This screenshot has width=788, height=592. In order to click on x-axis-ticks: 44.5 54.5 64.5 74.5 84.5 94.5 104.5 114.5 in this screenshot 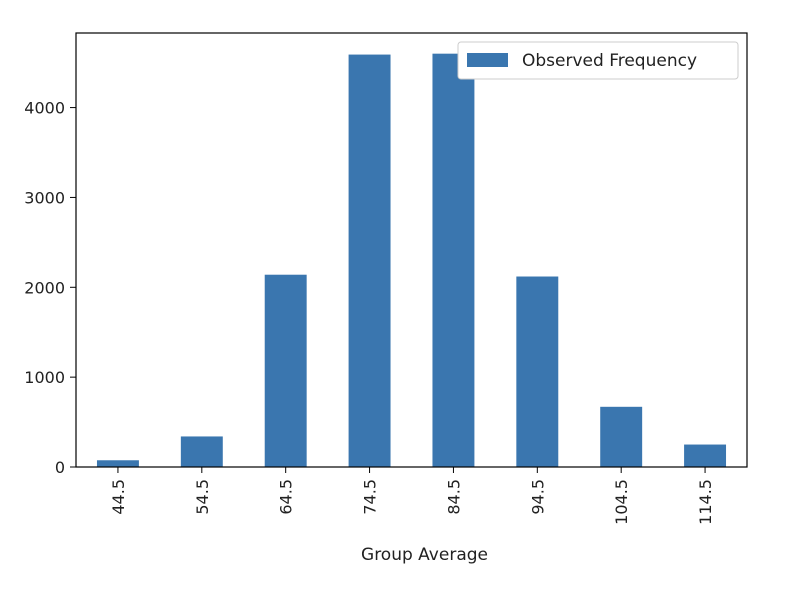, I will do `click(412, 496)`.